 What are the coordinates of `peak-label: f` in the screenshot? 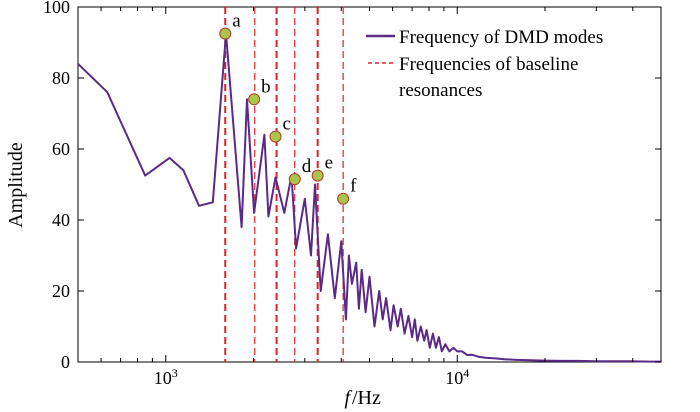 It's located at (353, 186).